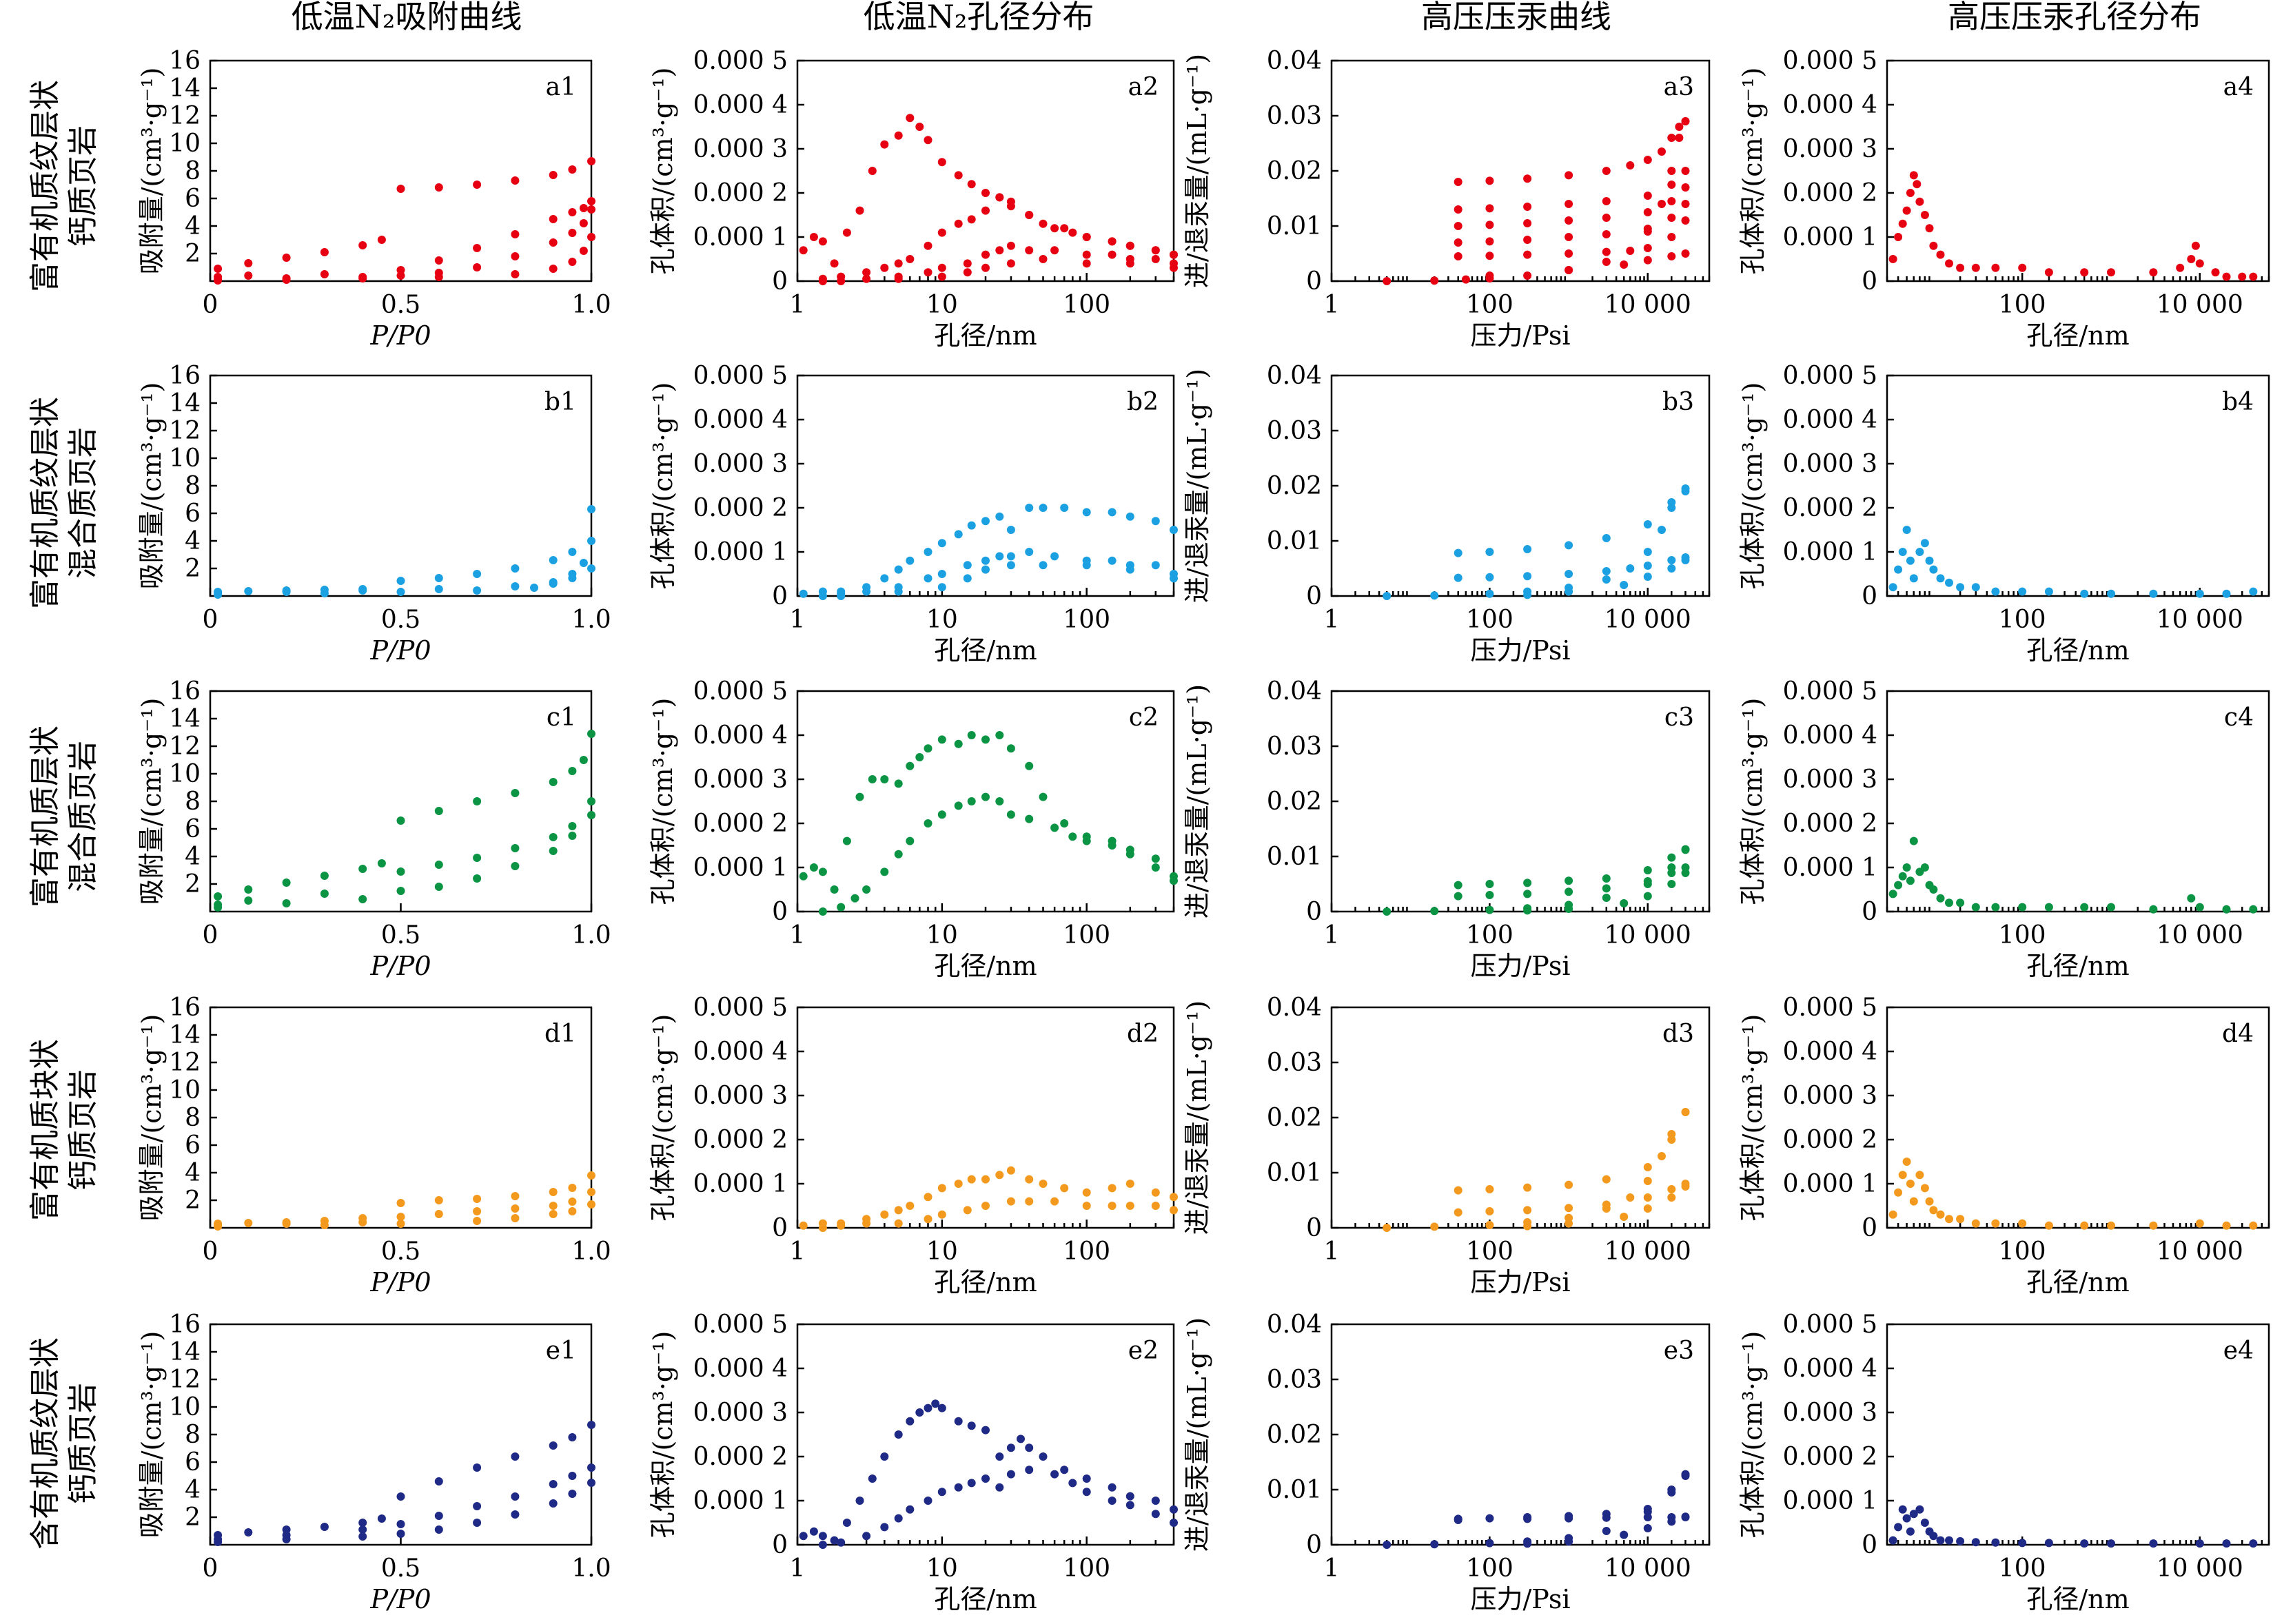 Image resolution: width=2293 pixels, height=1624 pixels. Describe the element at coordinates (2074, 18) in the screenshot. I see `column-title-mip-pore-distribution: 高压压汞孔径分布` at that location.